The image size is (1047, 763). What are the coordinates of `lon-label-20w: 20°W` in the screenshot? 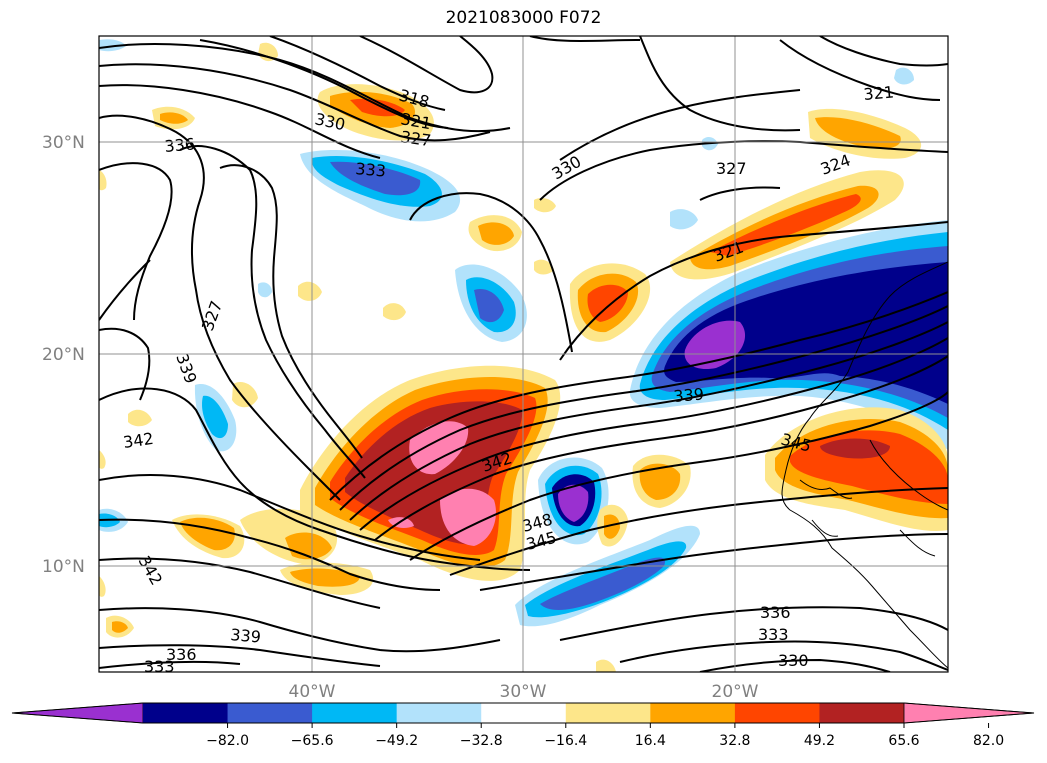 It's located at (735, 692).